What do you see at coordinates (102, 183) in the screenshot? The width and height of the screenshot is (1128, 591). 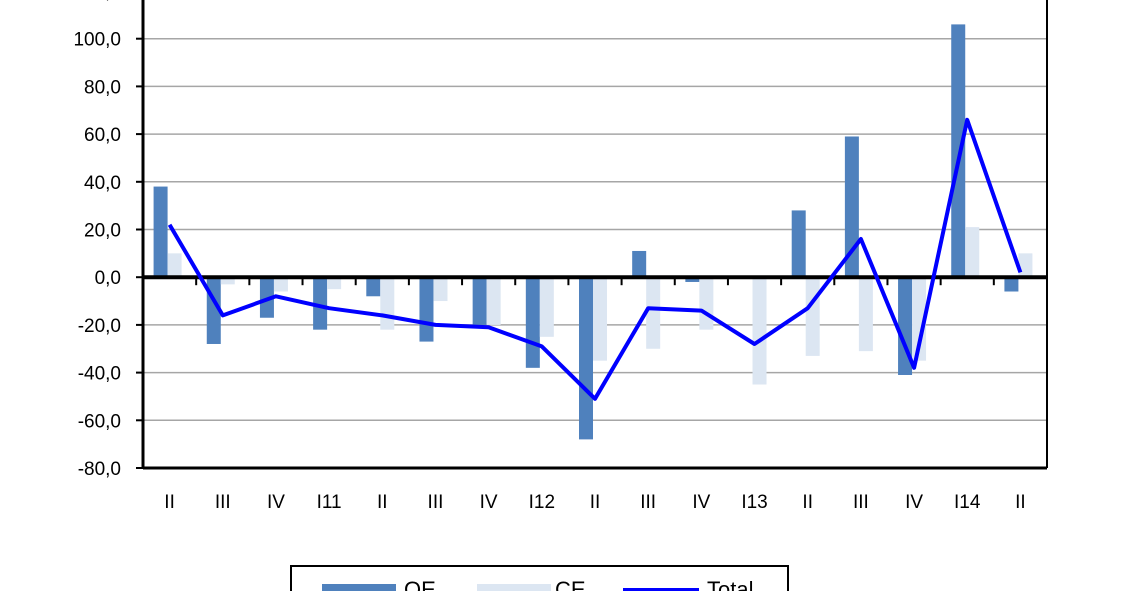 I see `y-tick-label: 40,0` at bounding box center [102, 183].